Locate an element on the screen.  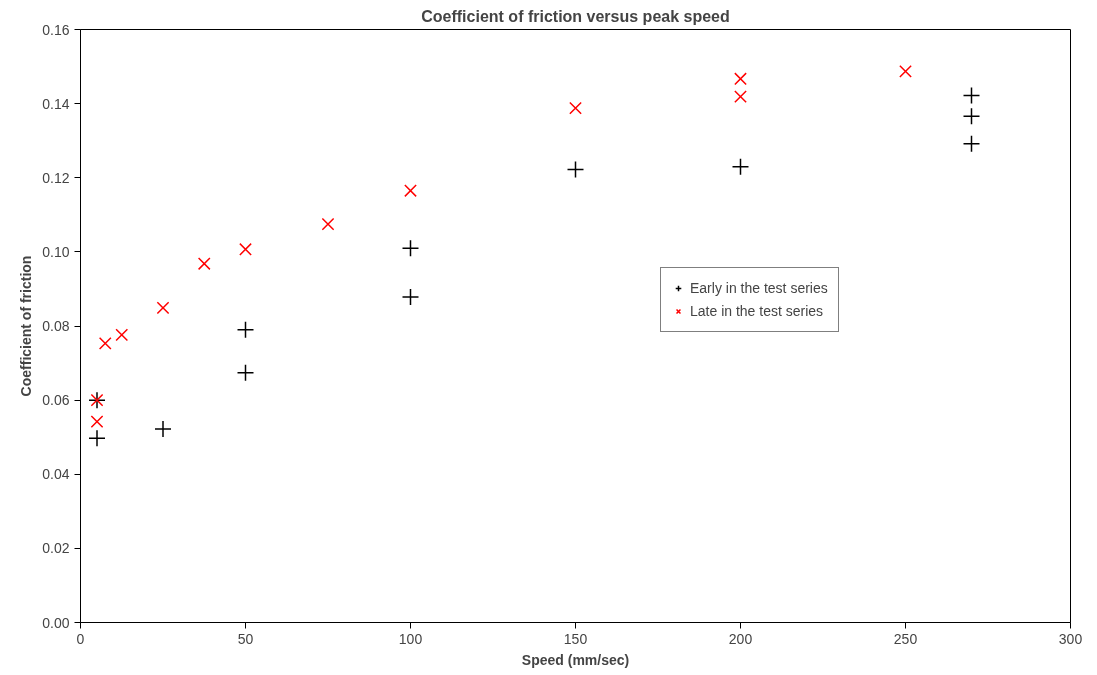
y-tick-label: 0.08 is located at coordinates (56, 326).